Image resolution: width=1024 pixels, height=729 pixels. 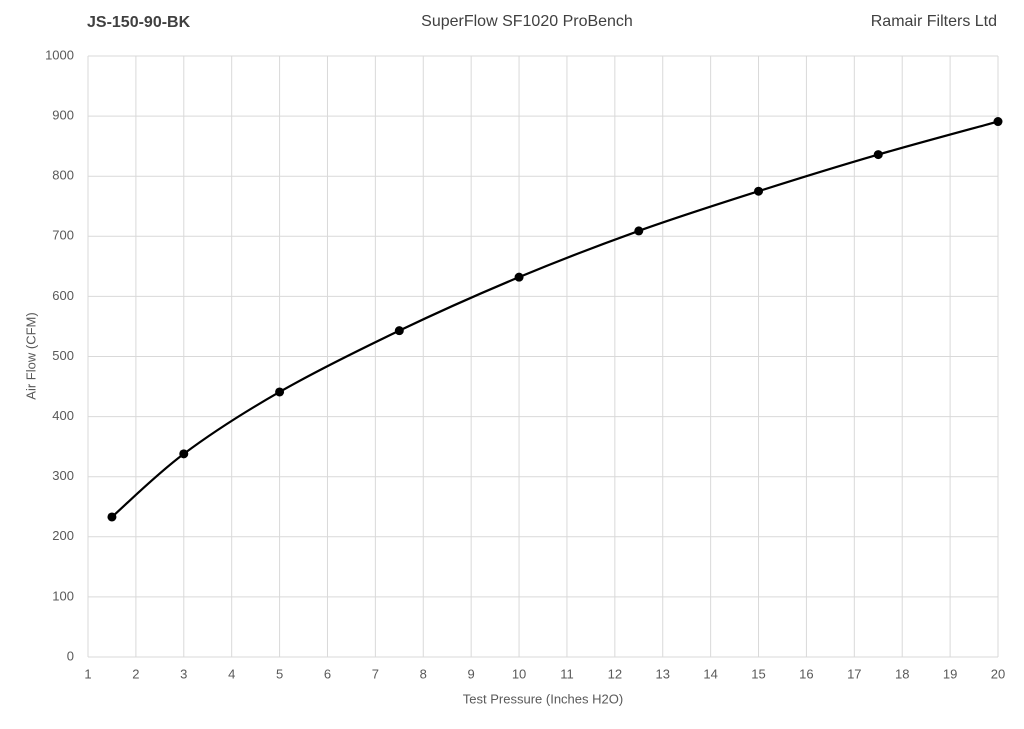 I want to click on x-tick-label: 19, so click(x=950, y=673).